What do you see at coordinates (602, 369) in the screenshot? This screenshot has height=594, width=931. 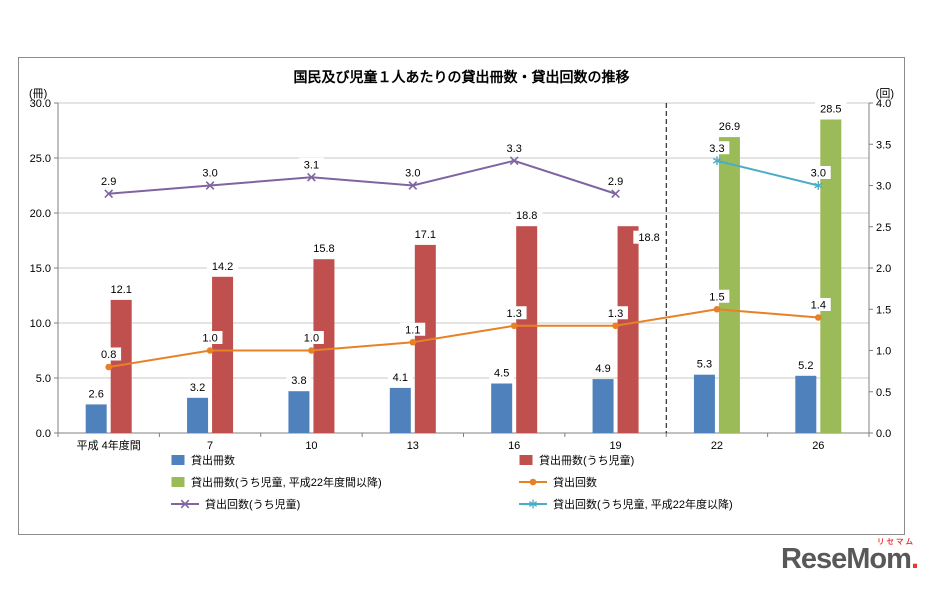 I see `svg-text: 4.9` at bounding box center [602, 369].